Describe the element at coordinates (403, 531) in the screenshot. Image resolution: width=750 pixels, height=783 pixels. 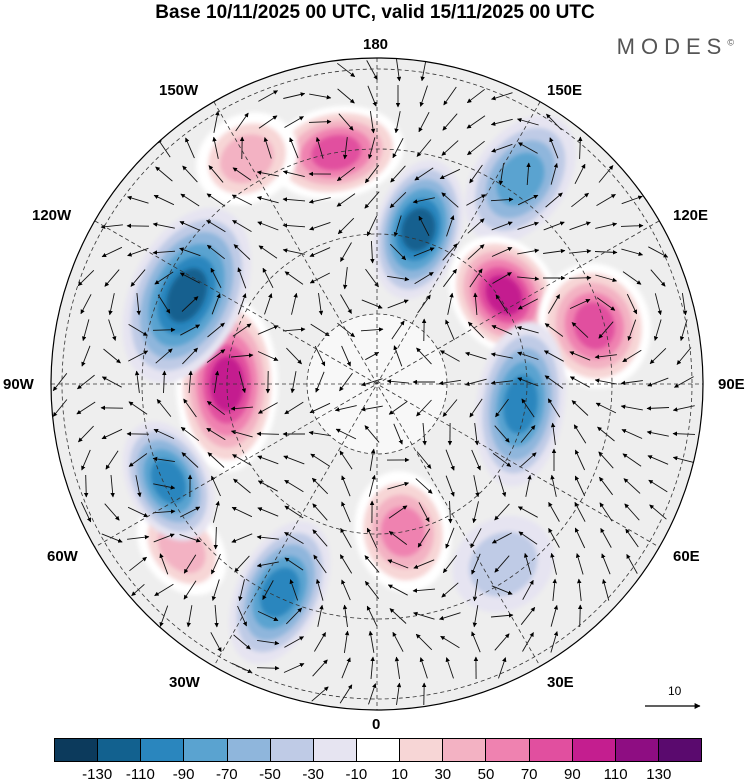
I see `anomaly-contour` at that location.